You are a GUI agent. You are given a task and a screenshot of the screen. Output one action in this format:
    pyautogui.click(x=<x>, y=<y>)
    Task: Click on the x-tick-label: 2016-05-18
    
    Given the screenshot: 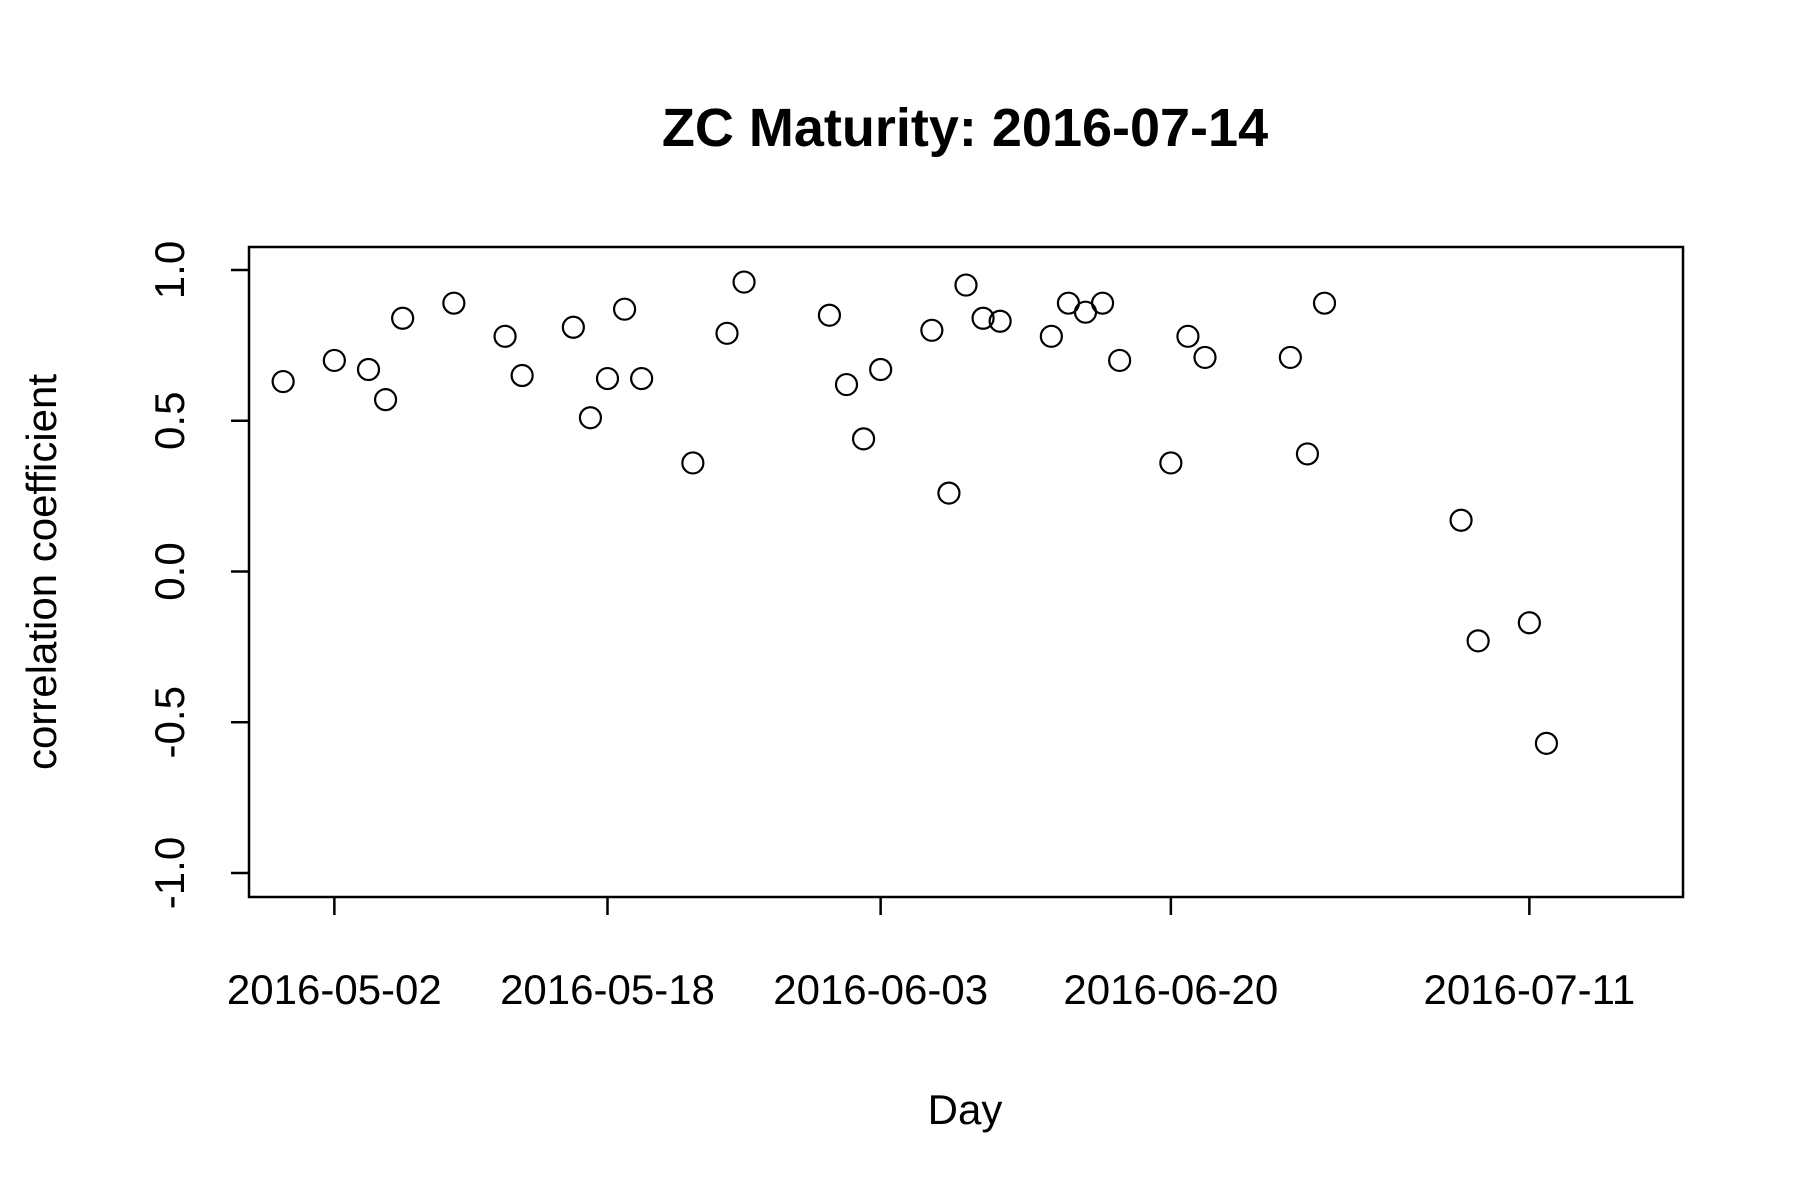 What is the action you would take?
    pyautogui.click(x=607, y=989)
    